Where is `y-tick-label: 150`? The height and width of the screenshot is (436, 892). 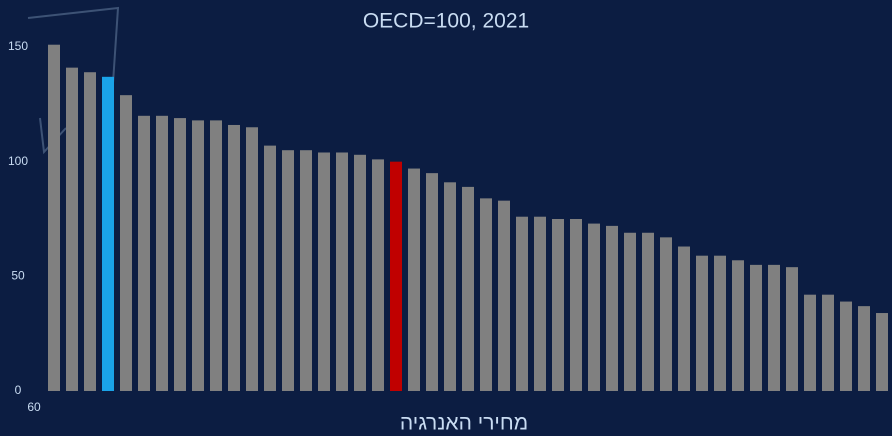 y-tick-label: 150 is located at coordinates (18, 46).